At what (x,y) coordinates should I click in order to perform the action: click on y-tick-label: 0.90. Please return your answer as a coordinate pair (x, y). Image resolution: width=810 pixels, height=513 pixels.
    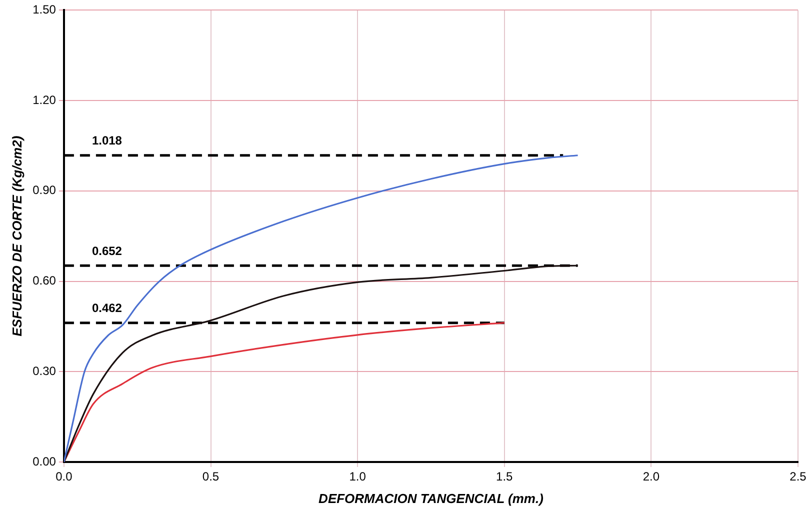
    Looking at the image, I should click on (44, 190).